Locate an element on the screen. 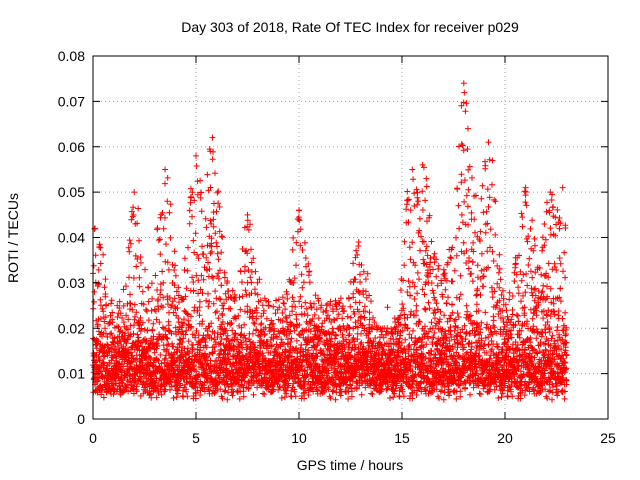  x-axis-label: GPS time / hours is located at coordinates (350, 465).